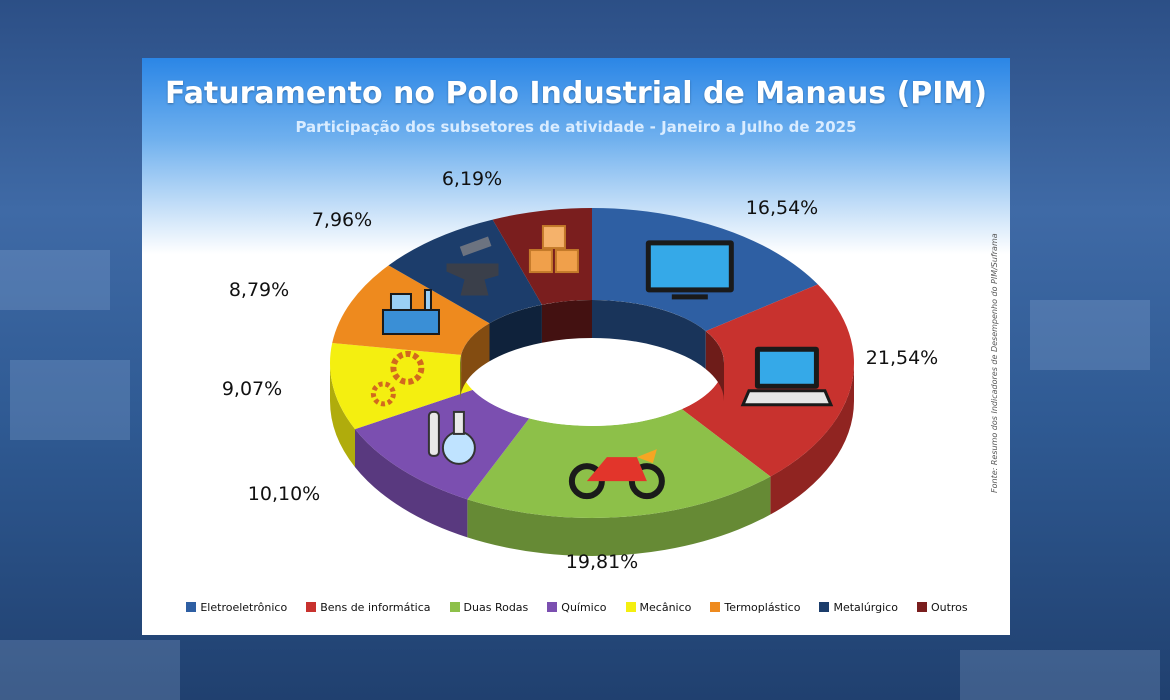  I want to click on value-label-4: 9,07%, so click(252, 389).